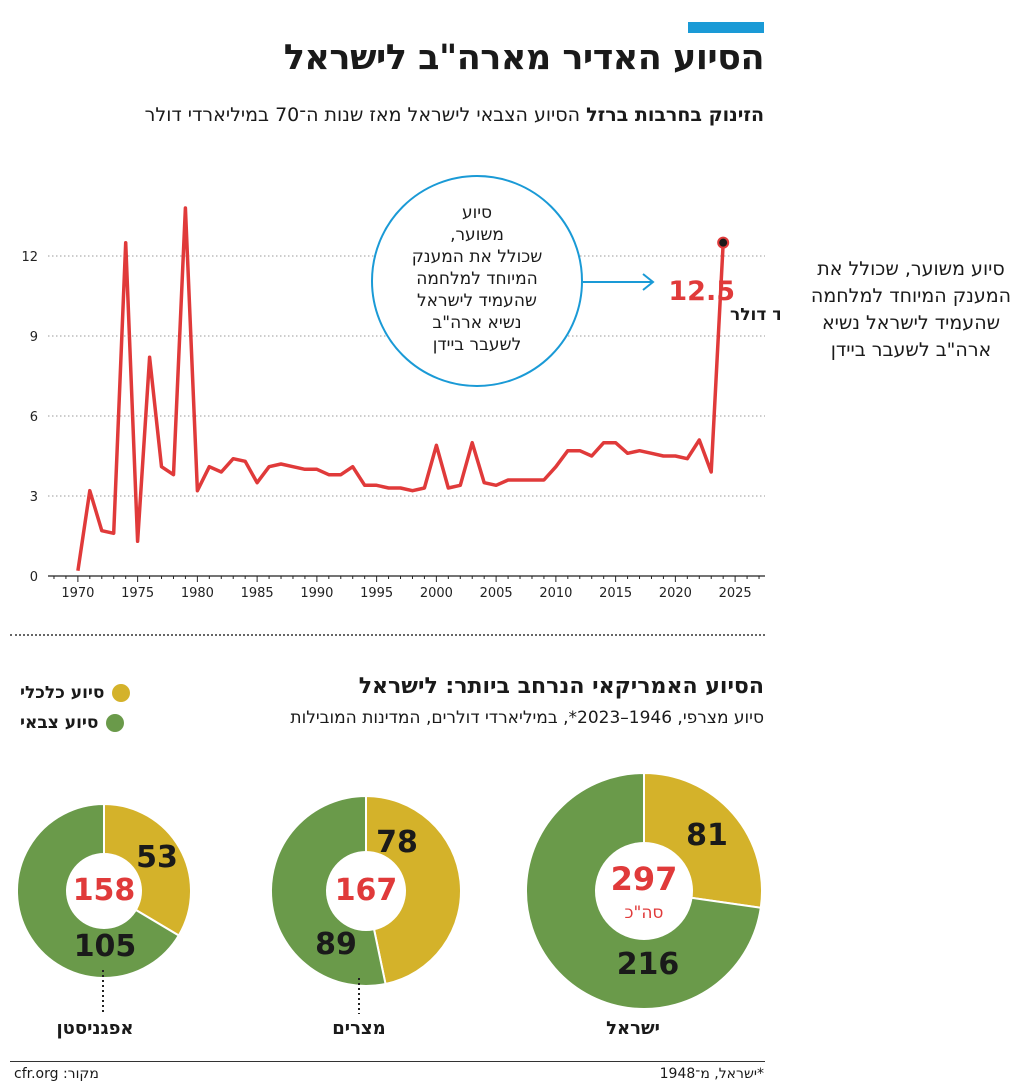 The image size is (1024, 1089). Describe the element at coordinates (701, 291) in the screenshot. I see `last-value-label: 12.5` at that location.